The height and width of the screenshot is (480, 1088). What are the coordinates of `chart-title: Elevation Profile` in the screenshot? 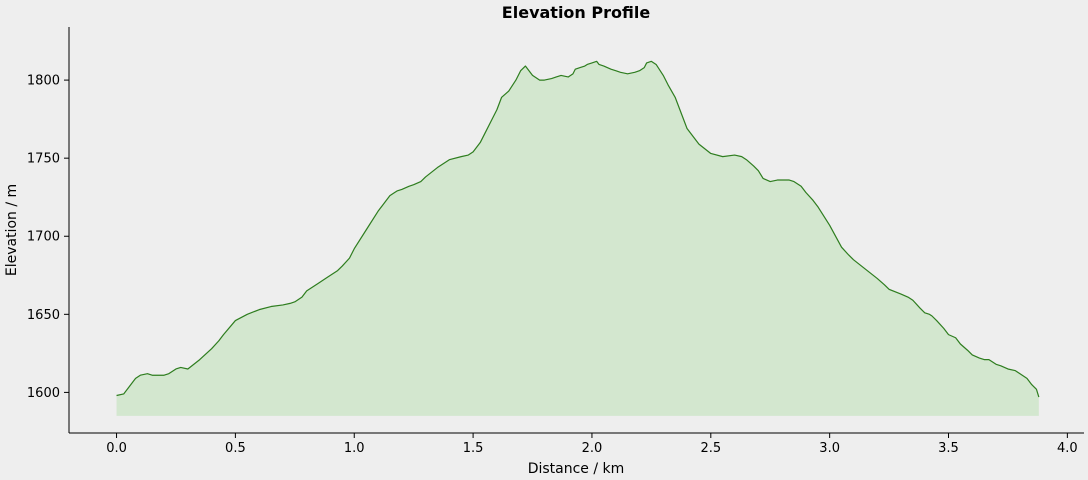 It's located at (576, 12).